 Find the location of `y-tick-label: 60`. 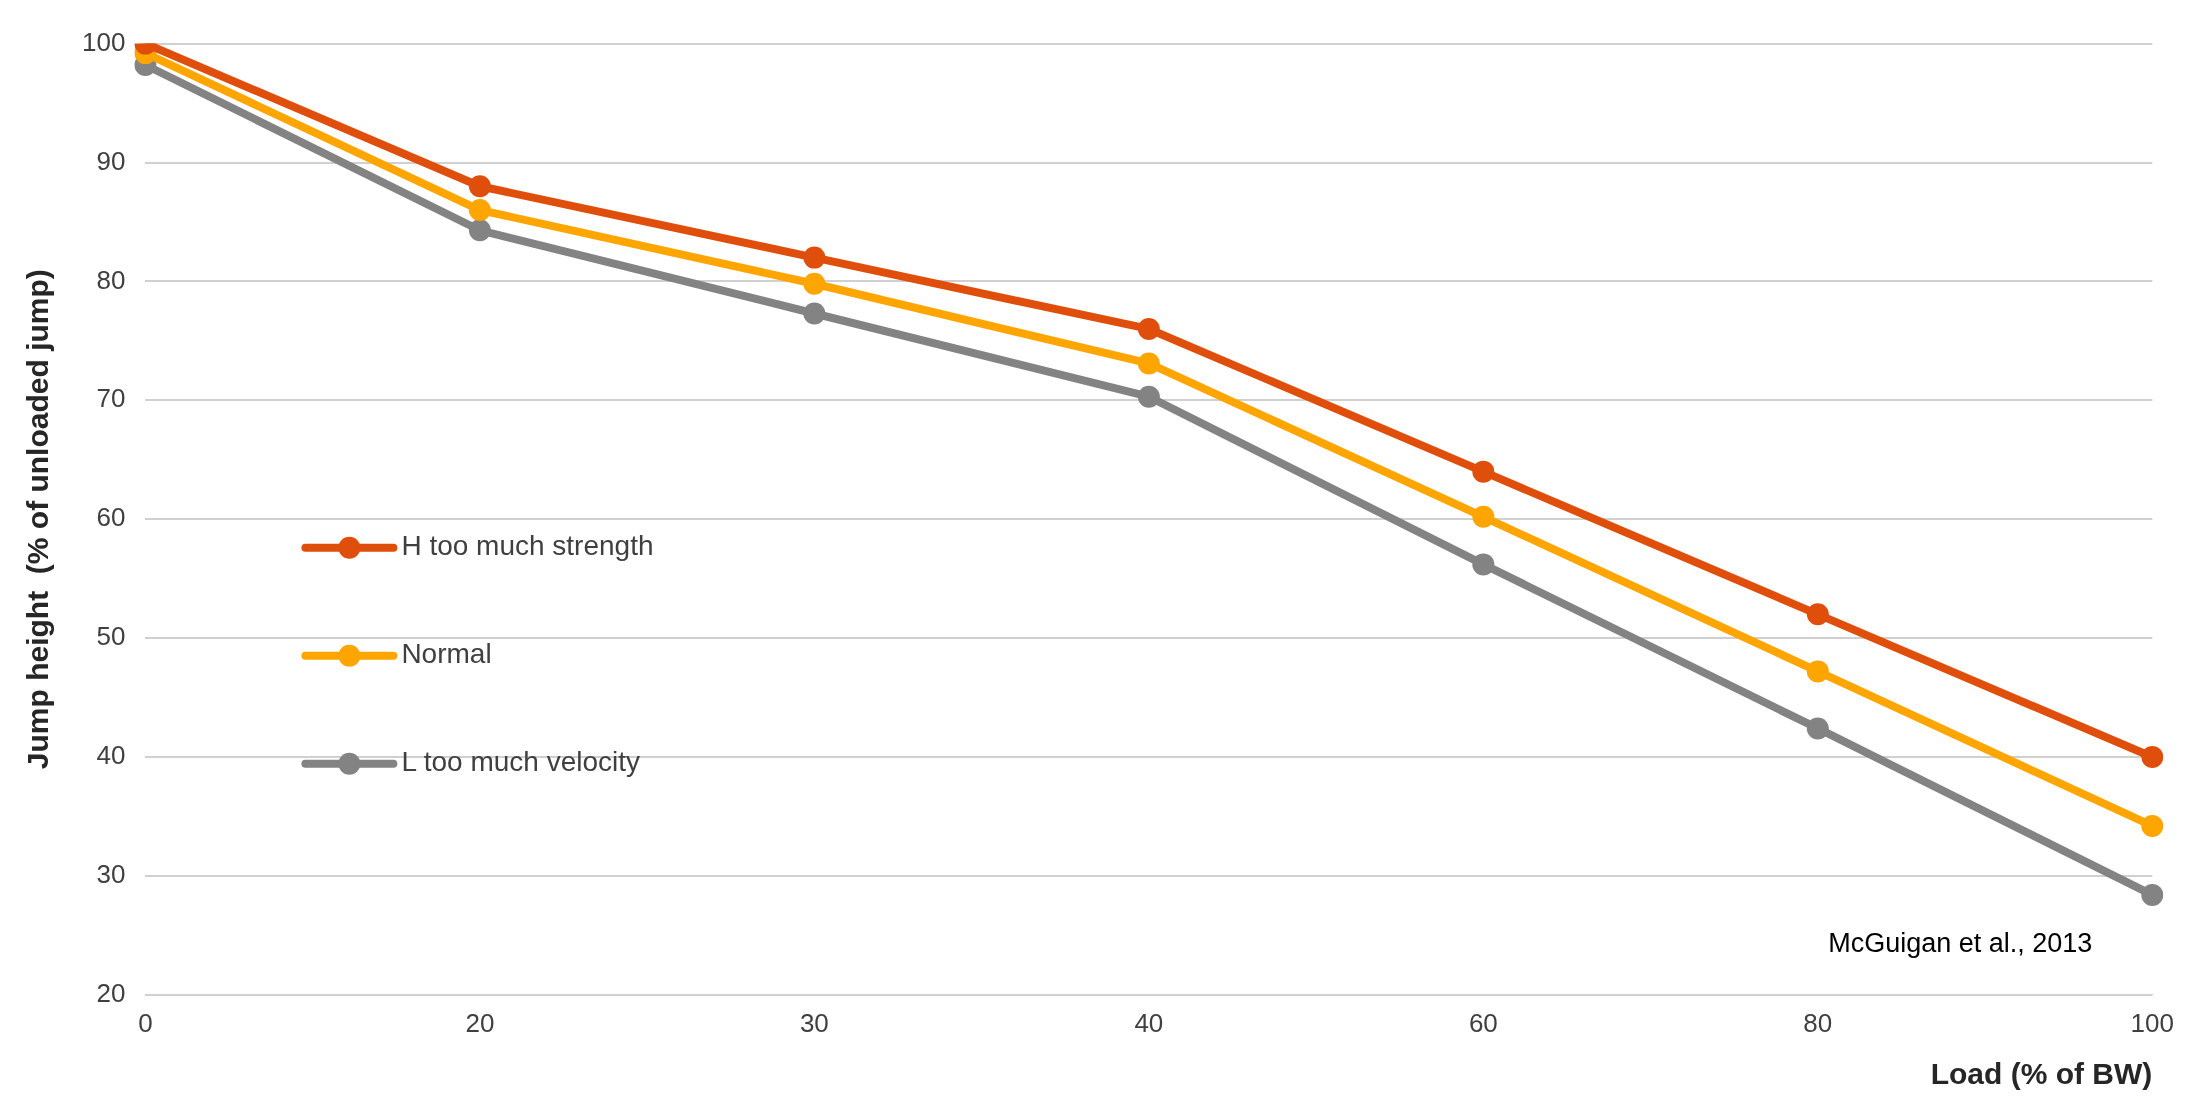

y-tick-label: 60 is located at coordinates (111, 517).